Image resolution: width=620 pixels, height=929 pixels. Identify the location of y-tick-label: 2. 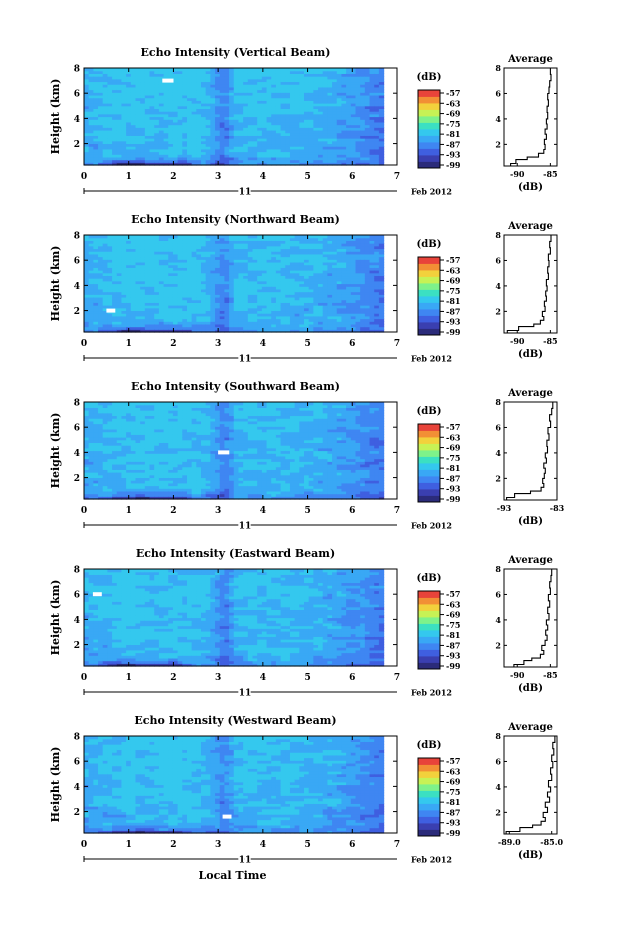
(77, 312).